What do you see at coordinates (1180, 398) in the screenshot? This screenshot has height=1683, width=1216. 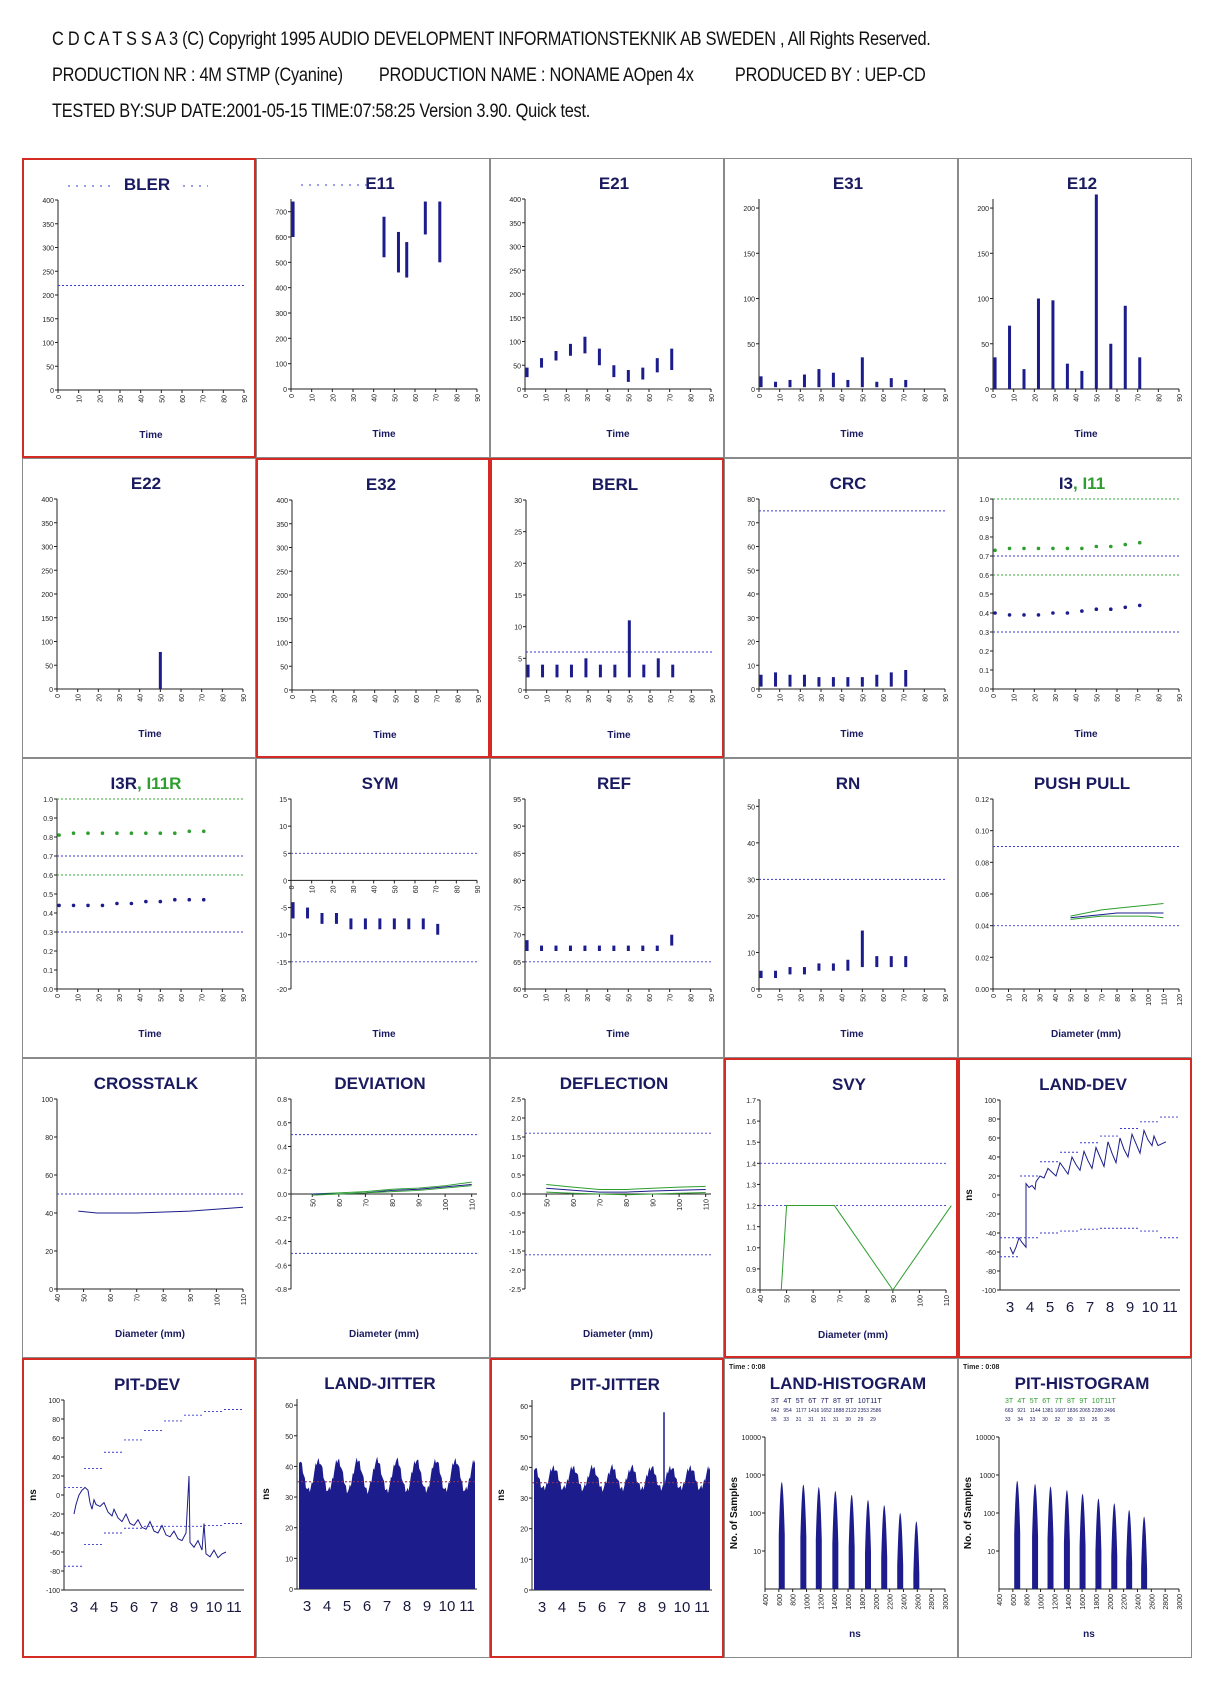 I see `x-tick-label: 90` at bounding box center [1180, 398].